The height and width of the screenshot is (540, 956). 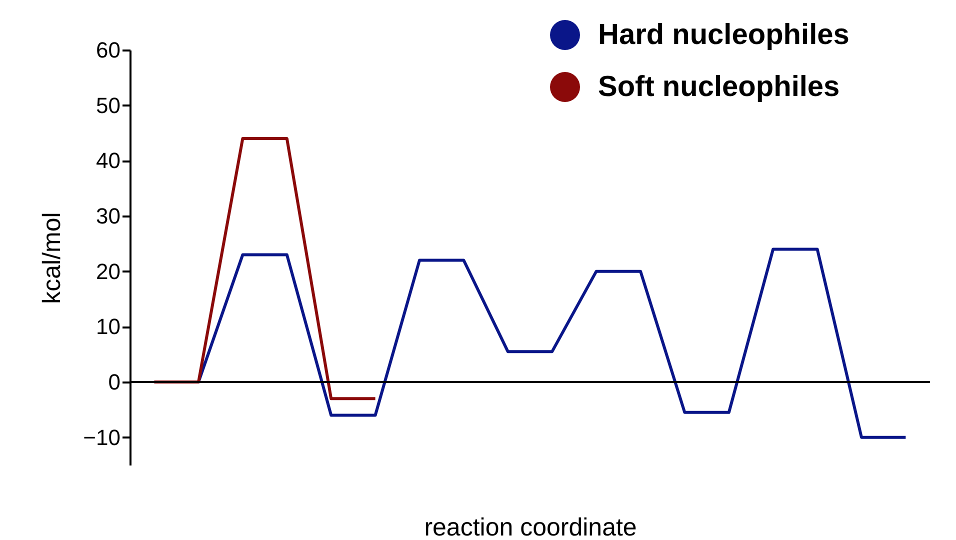 I want to click on y-tick-label: 20, so click(x=108, y=271).